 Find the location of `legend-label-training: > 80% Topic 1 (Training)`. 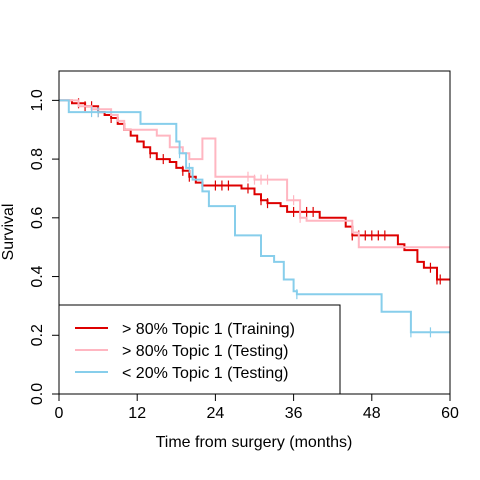

legend-label-training: > 80% Topic 1 (Training) is located at coordinates (208, 329).